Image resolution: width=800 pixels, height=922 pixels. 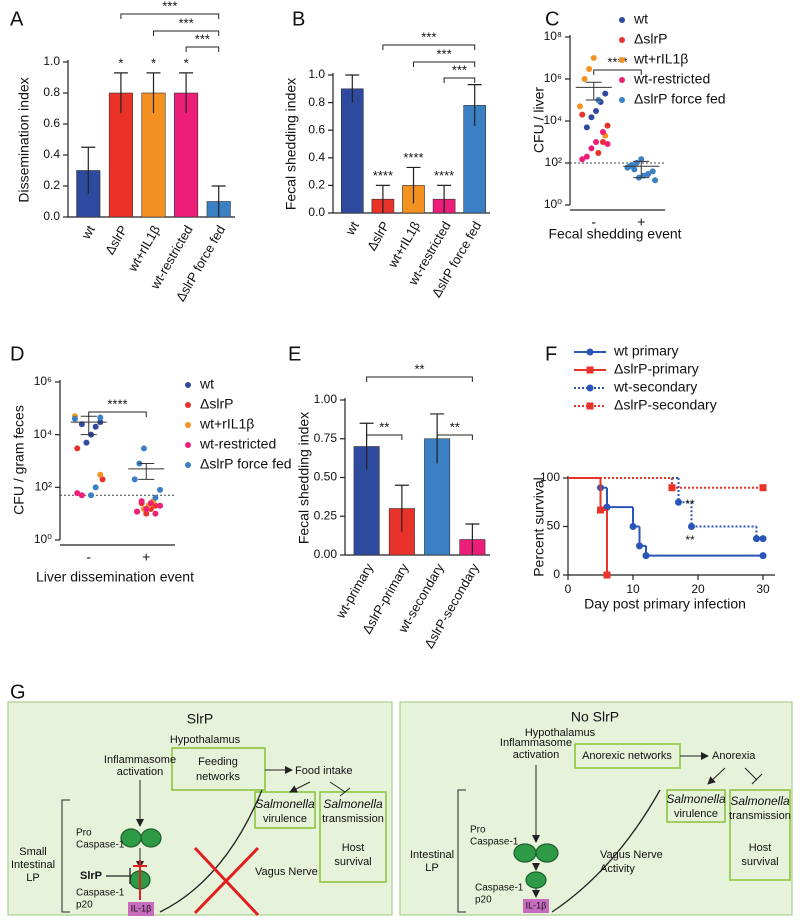 What do you see at coordinates (326, 515) in the screenshot?
I see `y-tick-label: 0.25` at bounding box center [326, 515].